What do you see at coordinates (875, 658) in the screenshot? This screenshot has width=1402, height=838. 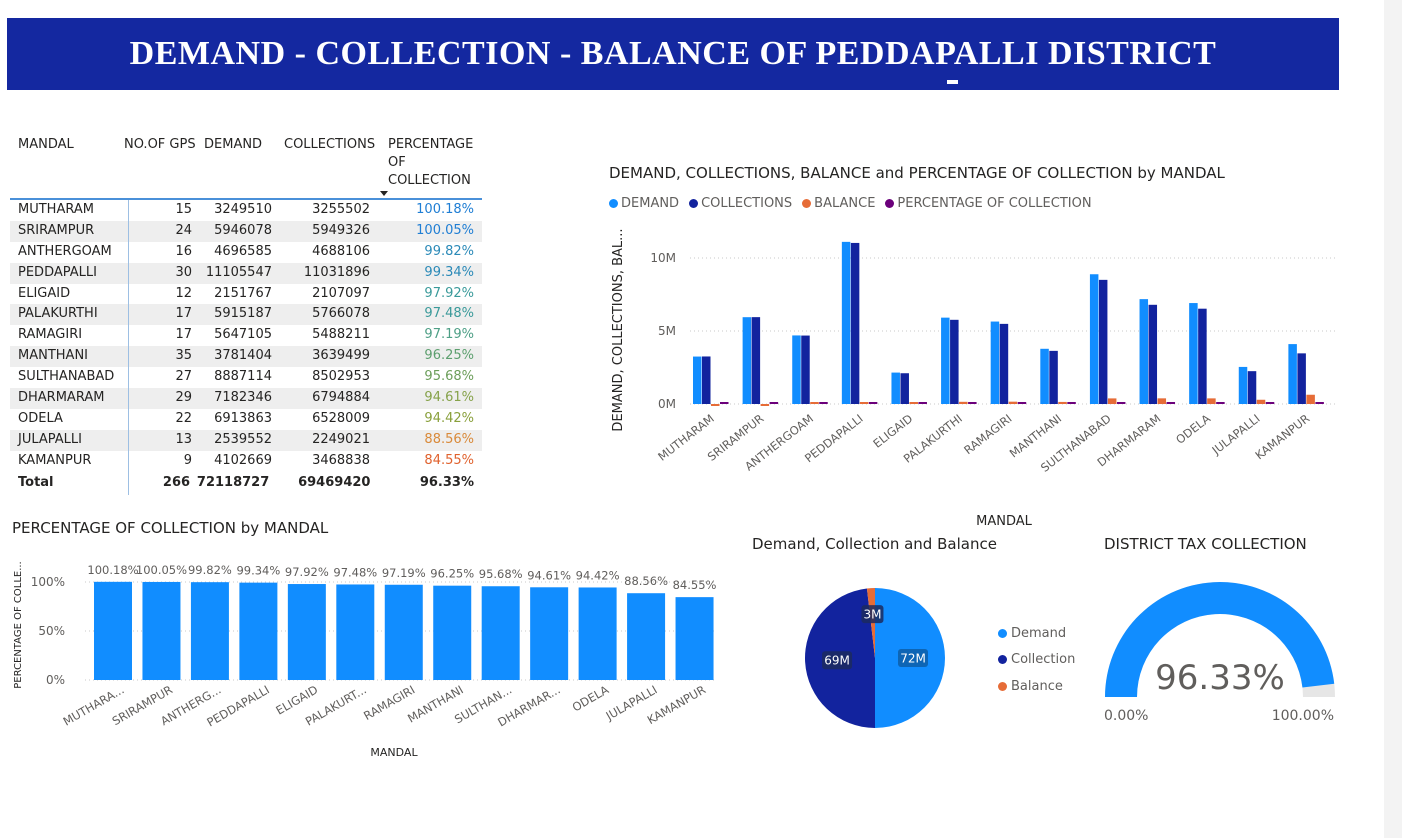 I see `pie-chart: 72M 69M 3M` at bounding box center [875, 658].